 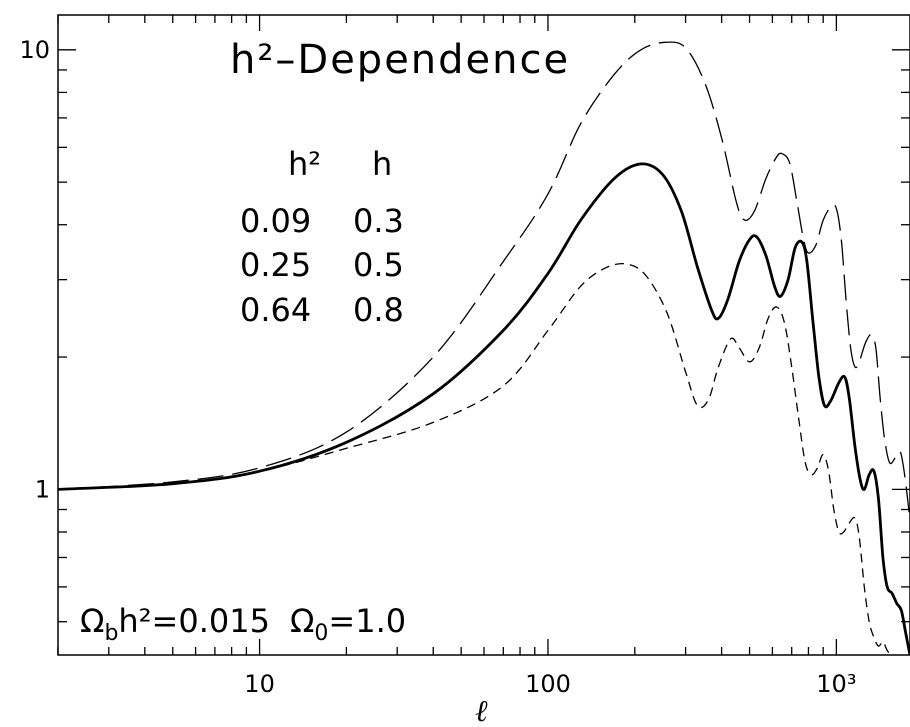 What do you see at coordinates (400, 60) in the screenshot?
I see `chart-title: h²–Dependence` at bounding box center [400, 60].